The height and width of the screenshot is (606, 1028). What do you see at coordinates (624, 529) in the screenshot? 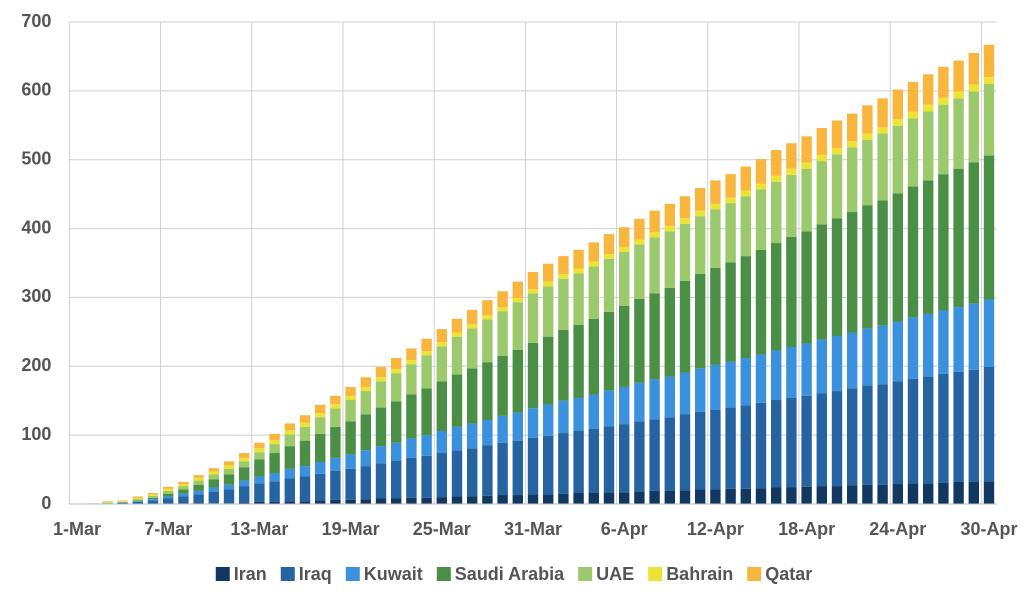
I see `x-tick-label: 6-Apr` at bounding box center [624, 529].